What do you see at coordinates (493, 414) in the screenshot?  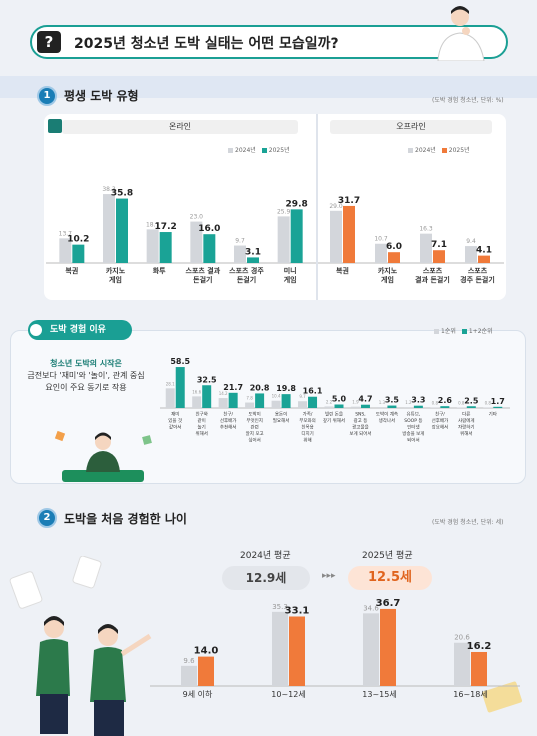 I see `category-label: 기타` at bounding box center [493, 414].